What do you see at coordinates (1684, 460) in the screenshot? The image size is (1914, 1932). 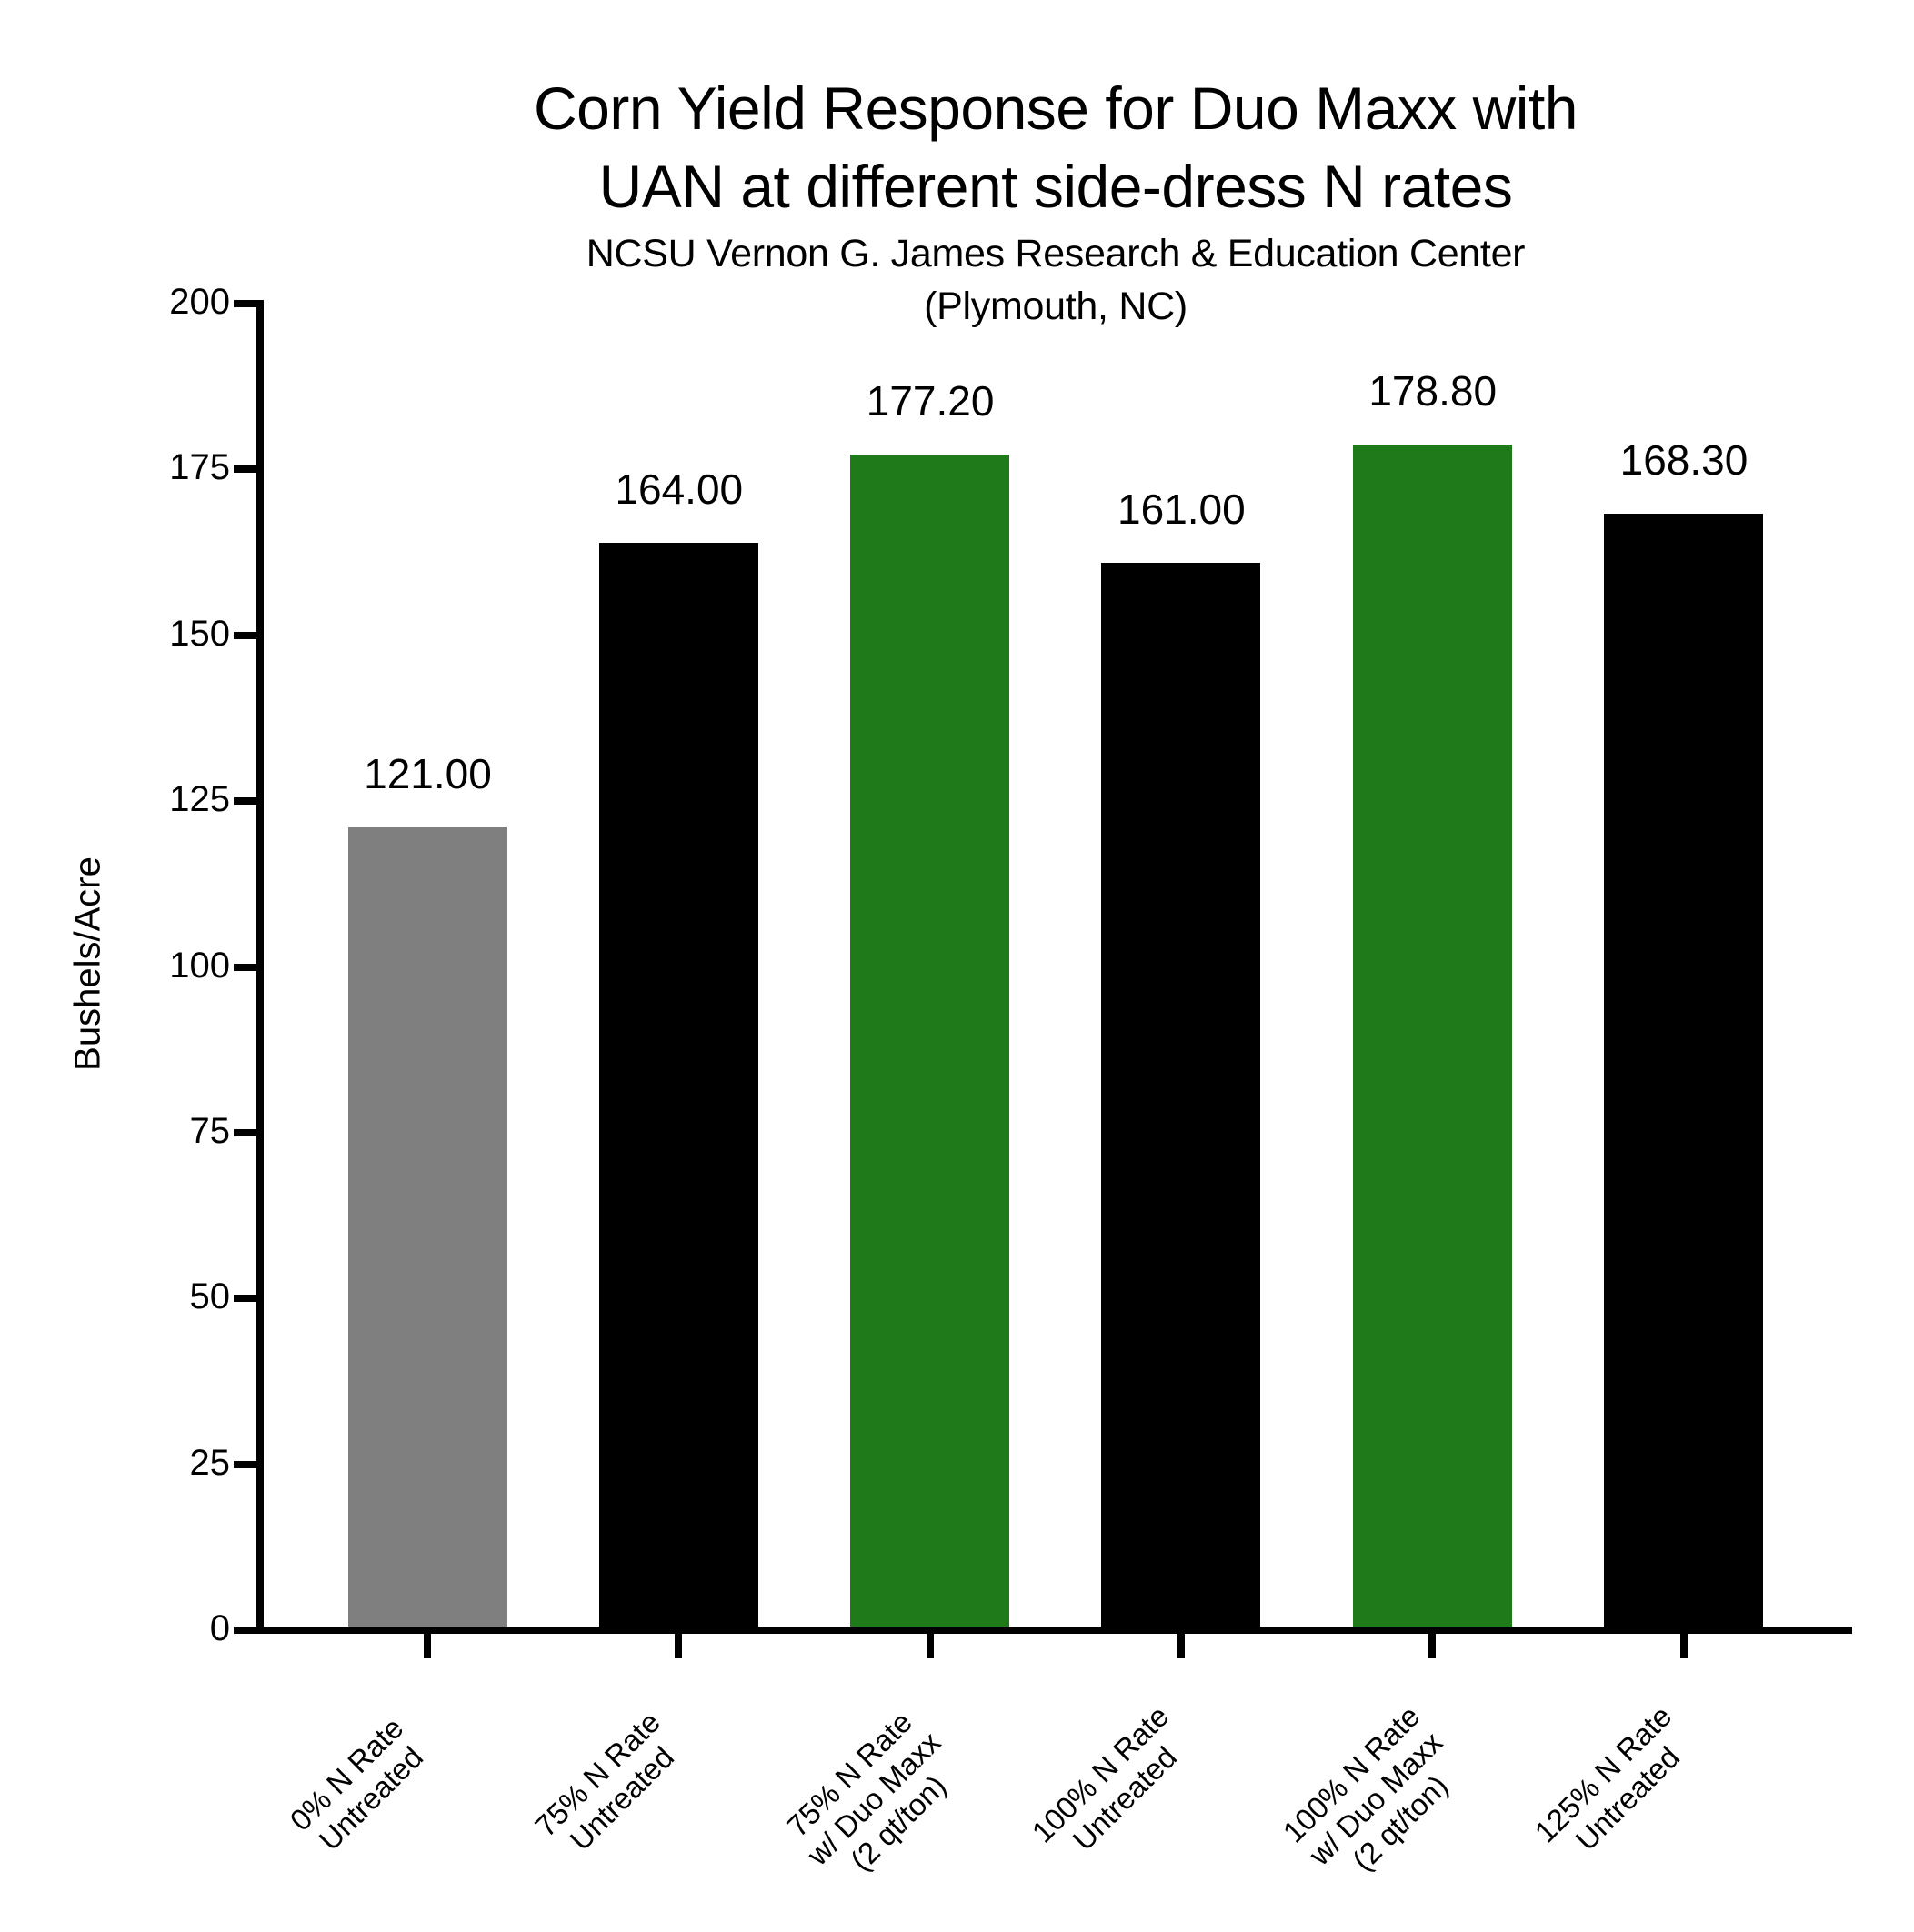 I see `bar-value-label: 168.30` at bounding box center [1684, 460].